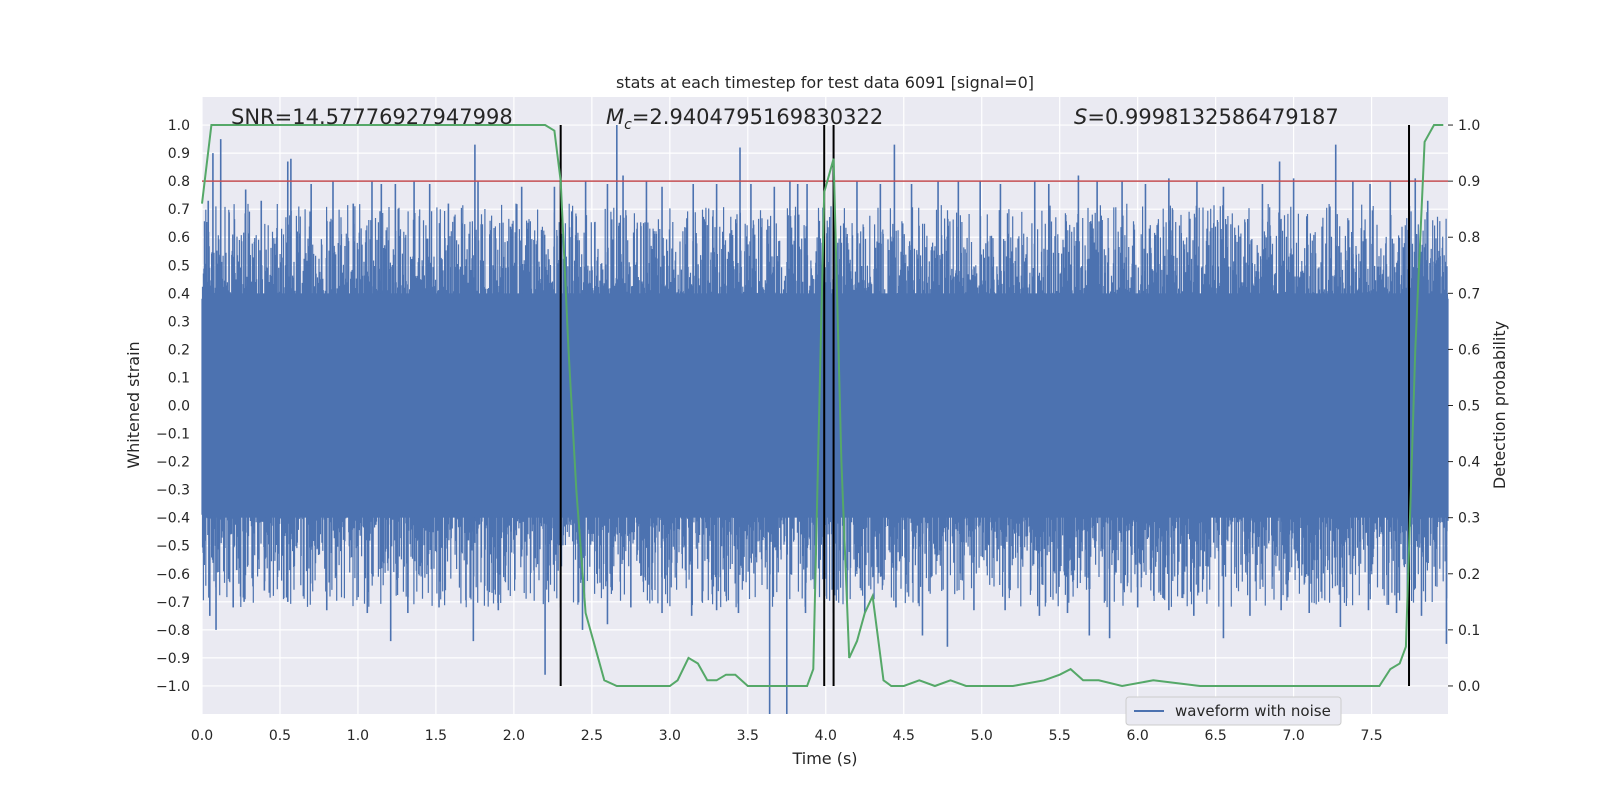  I want to click on legend: waveform with noise, so click(1233, 711).